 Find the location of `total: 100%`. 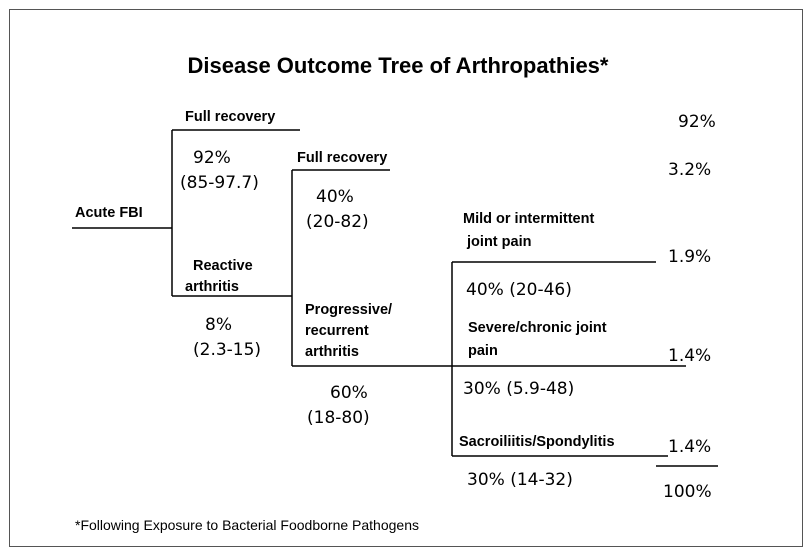

total: 100% is located at coordinates (687, 492).